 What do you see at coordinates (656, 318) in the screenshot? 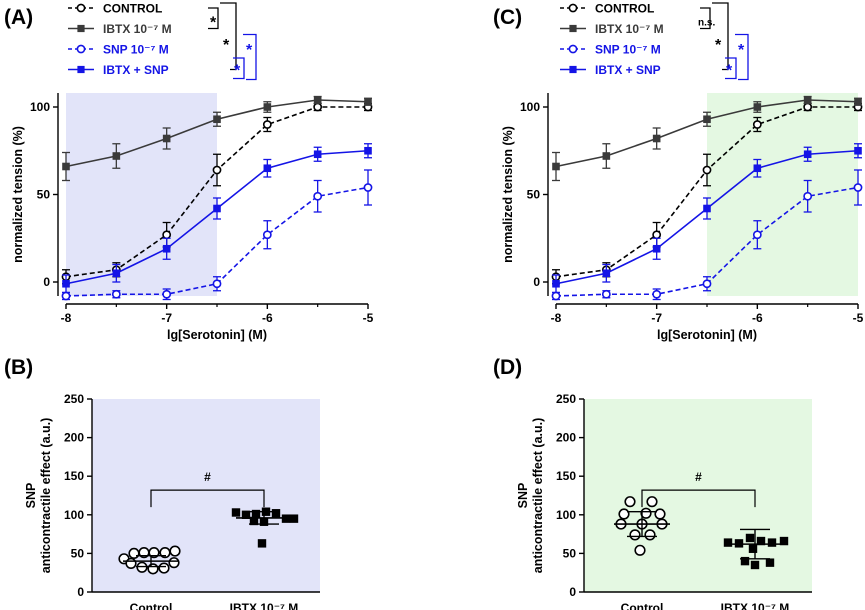
I see `x-tick-label: -7` at bounding box center [656, 318].